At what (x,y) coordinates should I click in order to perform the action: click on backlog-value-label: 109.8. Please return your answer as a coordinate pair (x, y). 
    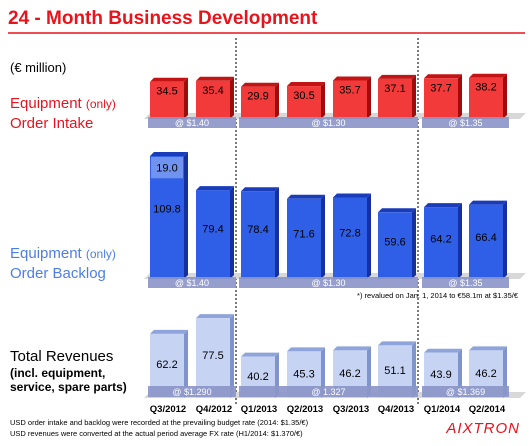
    Looking at the image, I should click on (167, 210).